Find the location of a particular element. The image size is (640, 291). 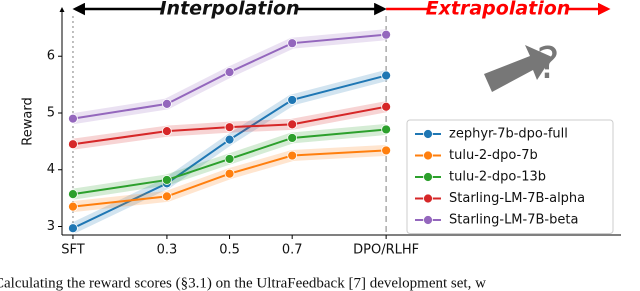

x-tick-label: SFT is located at coordinates (73, 250).